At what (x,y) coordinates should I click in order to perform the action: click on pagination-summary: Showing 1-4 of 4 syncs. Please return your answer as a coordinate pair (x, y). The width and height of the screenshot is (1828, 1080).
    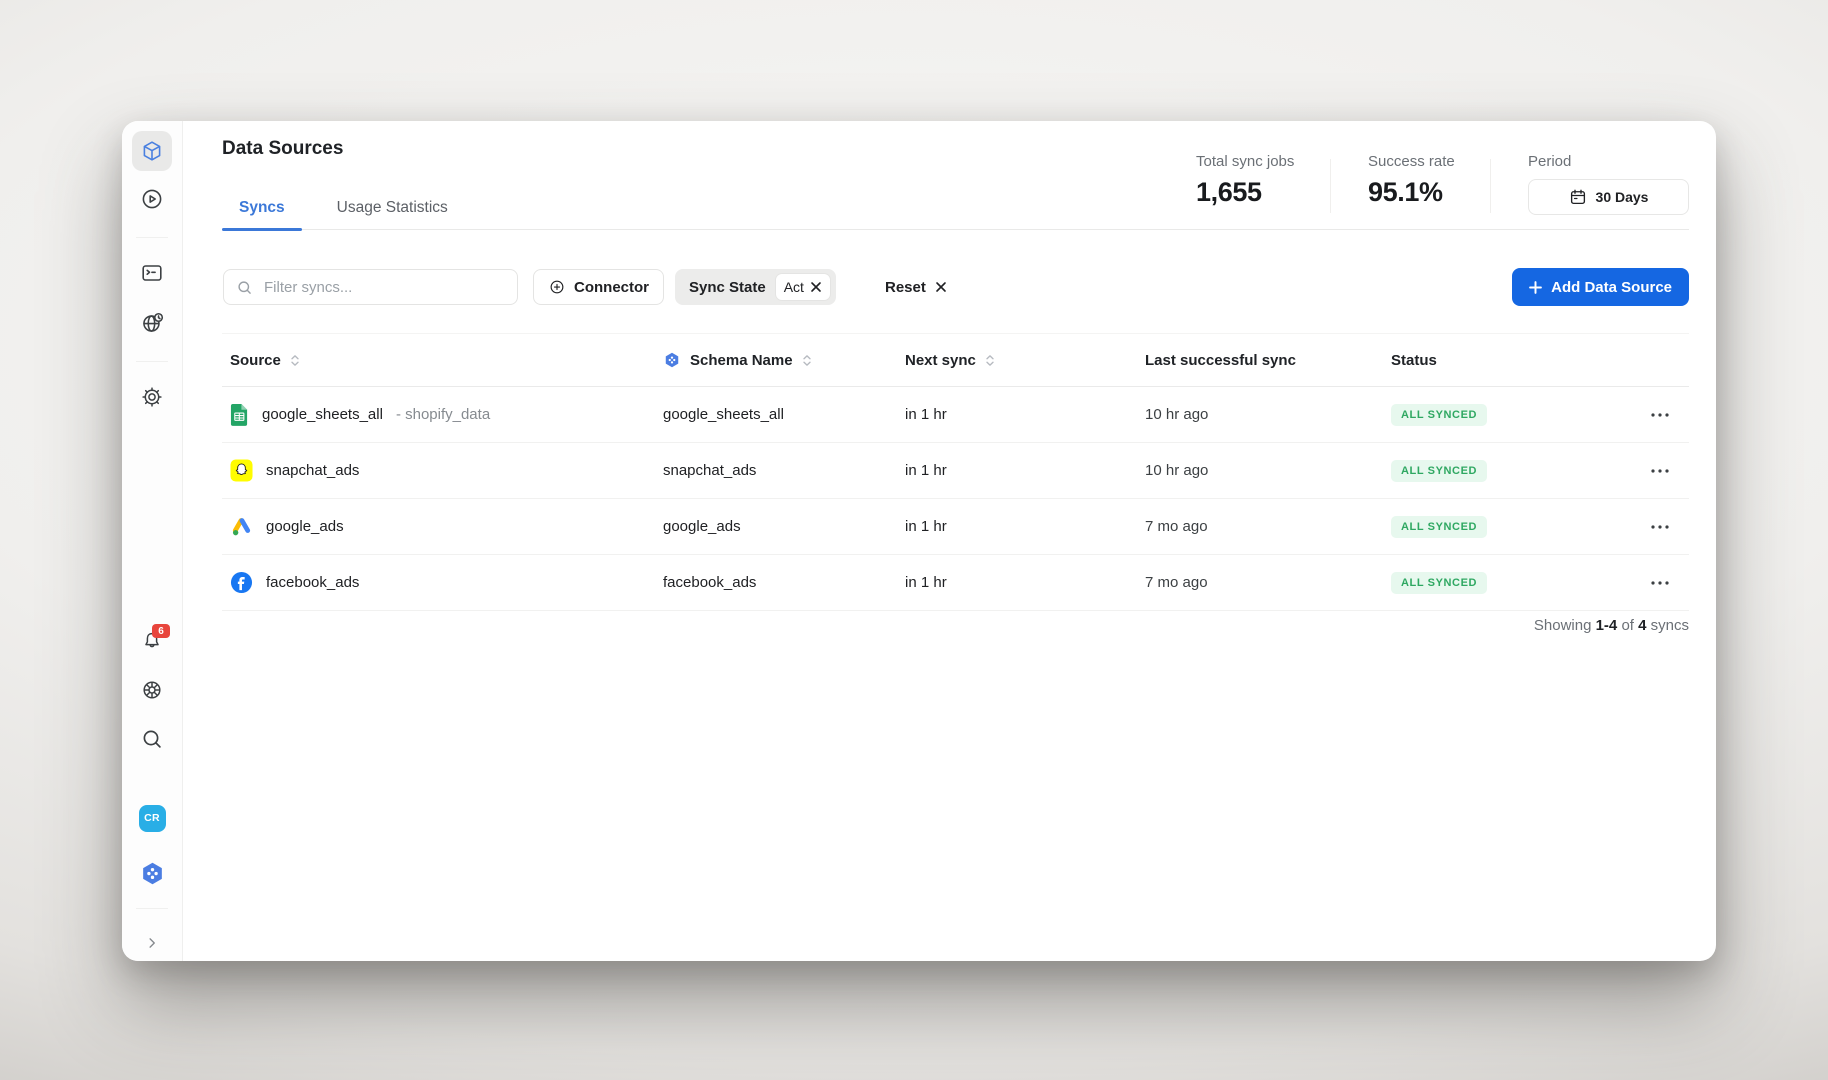
    Looking at the image, I should click on (1611, 625).